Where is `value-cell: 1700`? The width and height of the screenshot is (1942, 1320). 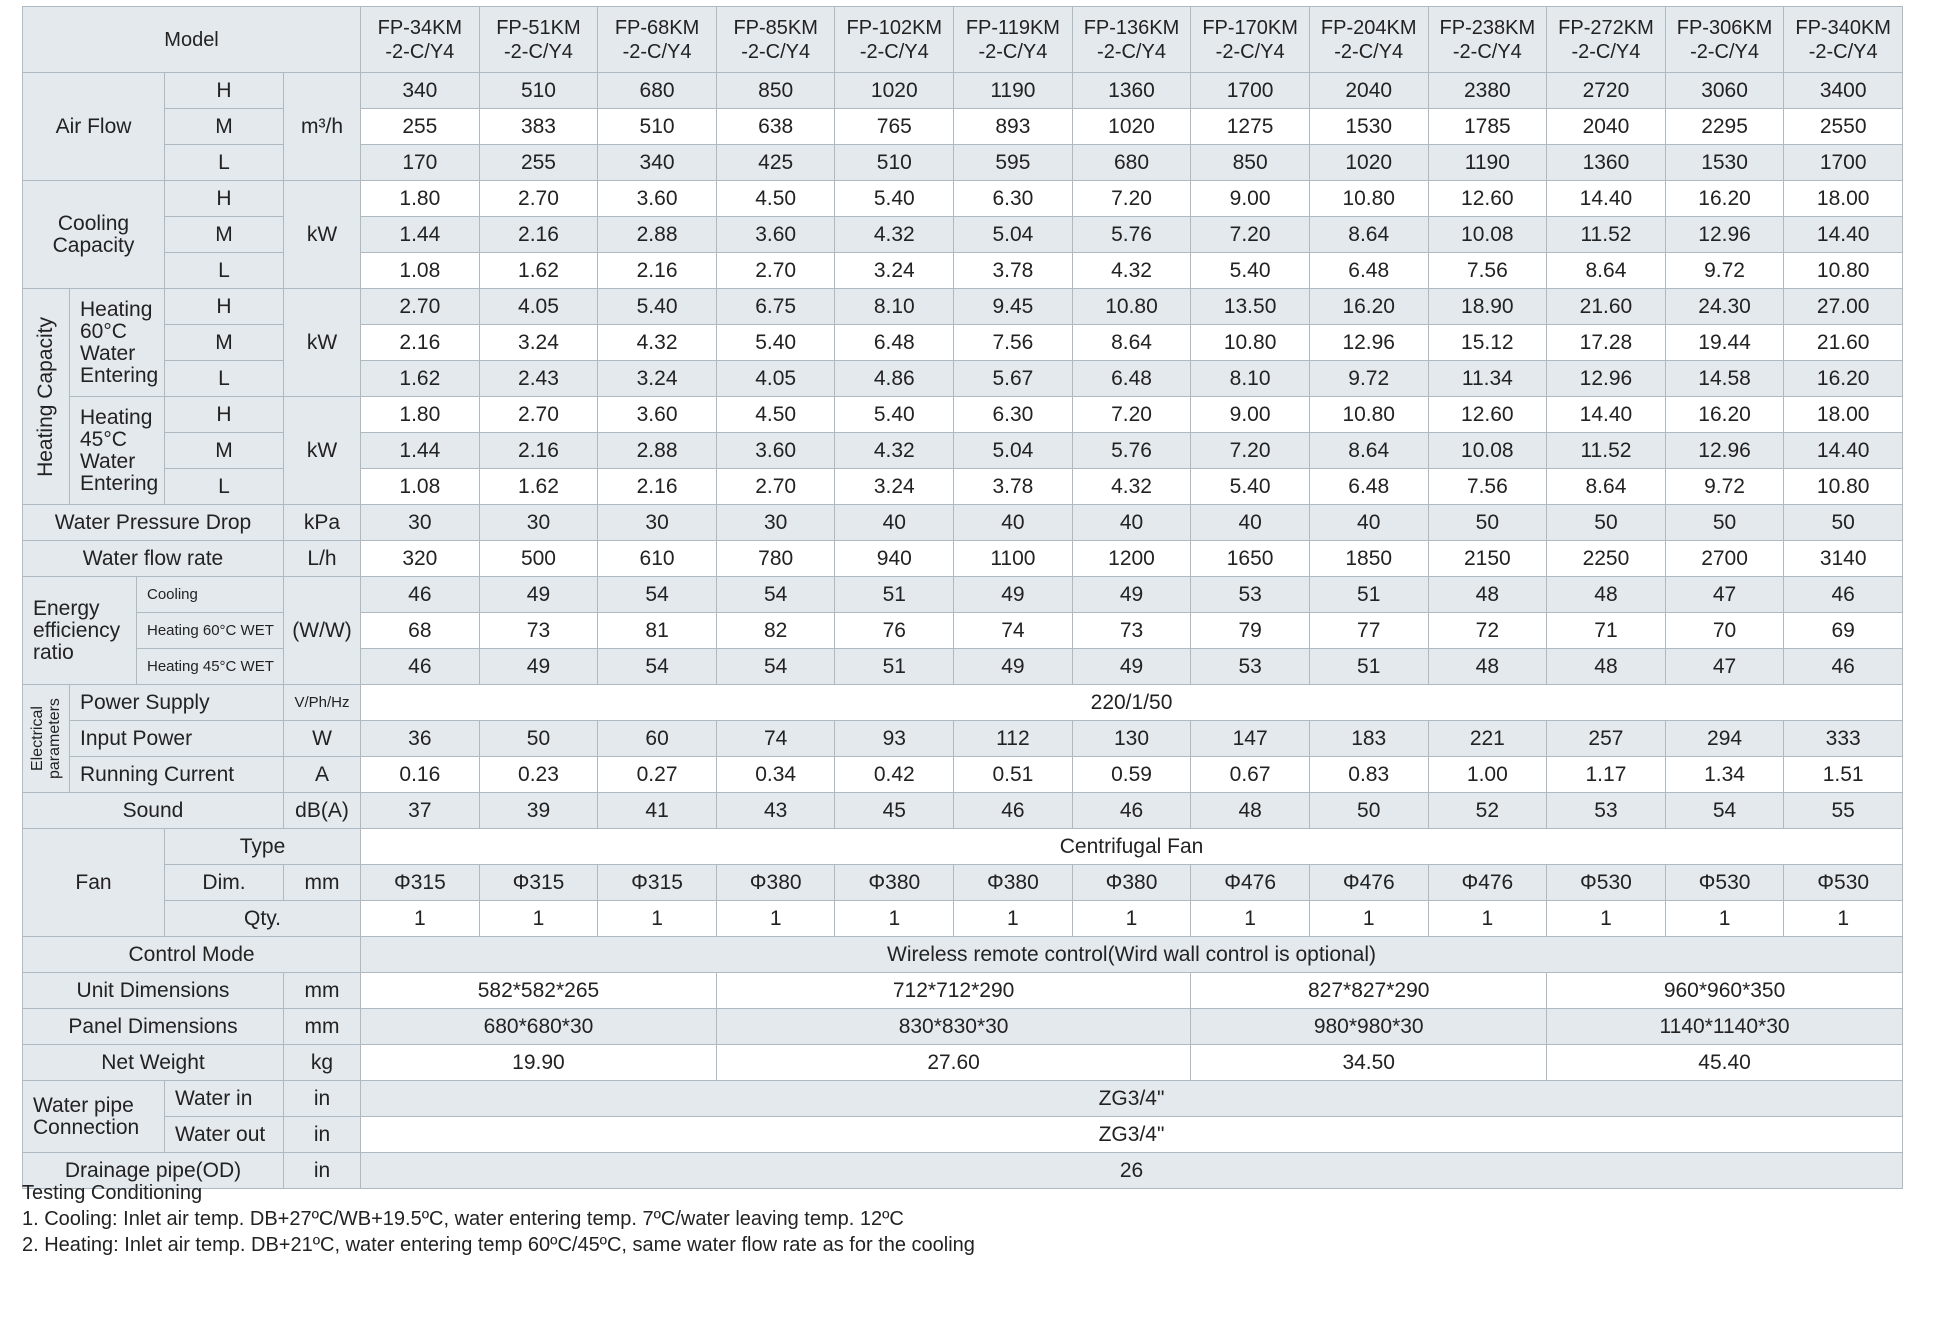
value-cell: 1700 is located at coordinates (1843, 162).